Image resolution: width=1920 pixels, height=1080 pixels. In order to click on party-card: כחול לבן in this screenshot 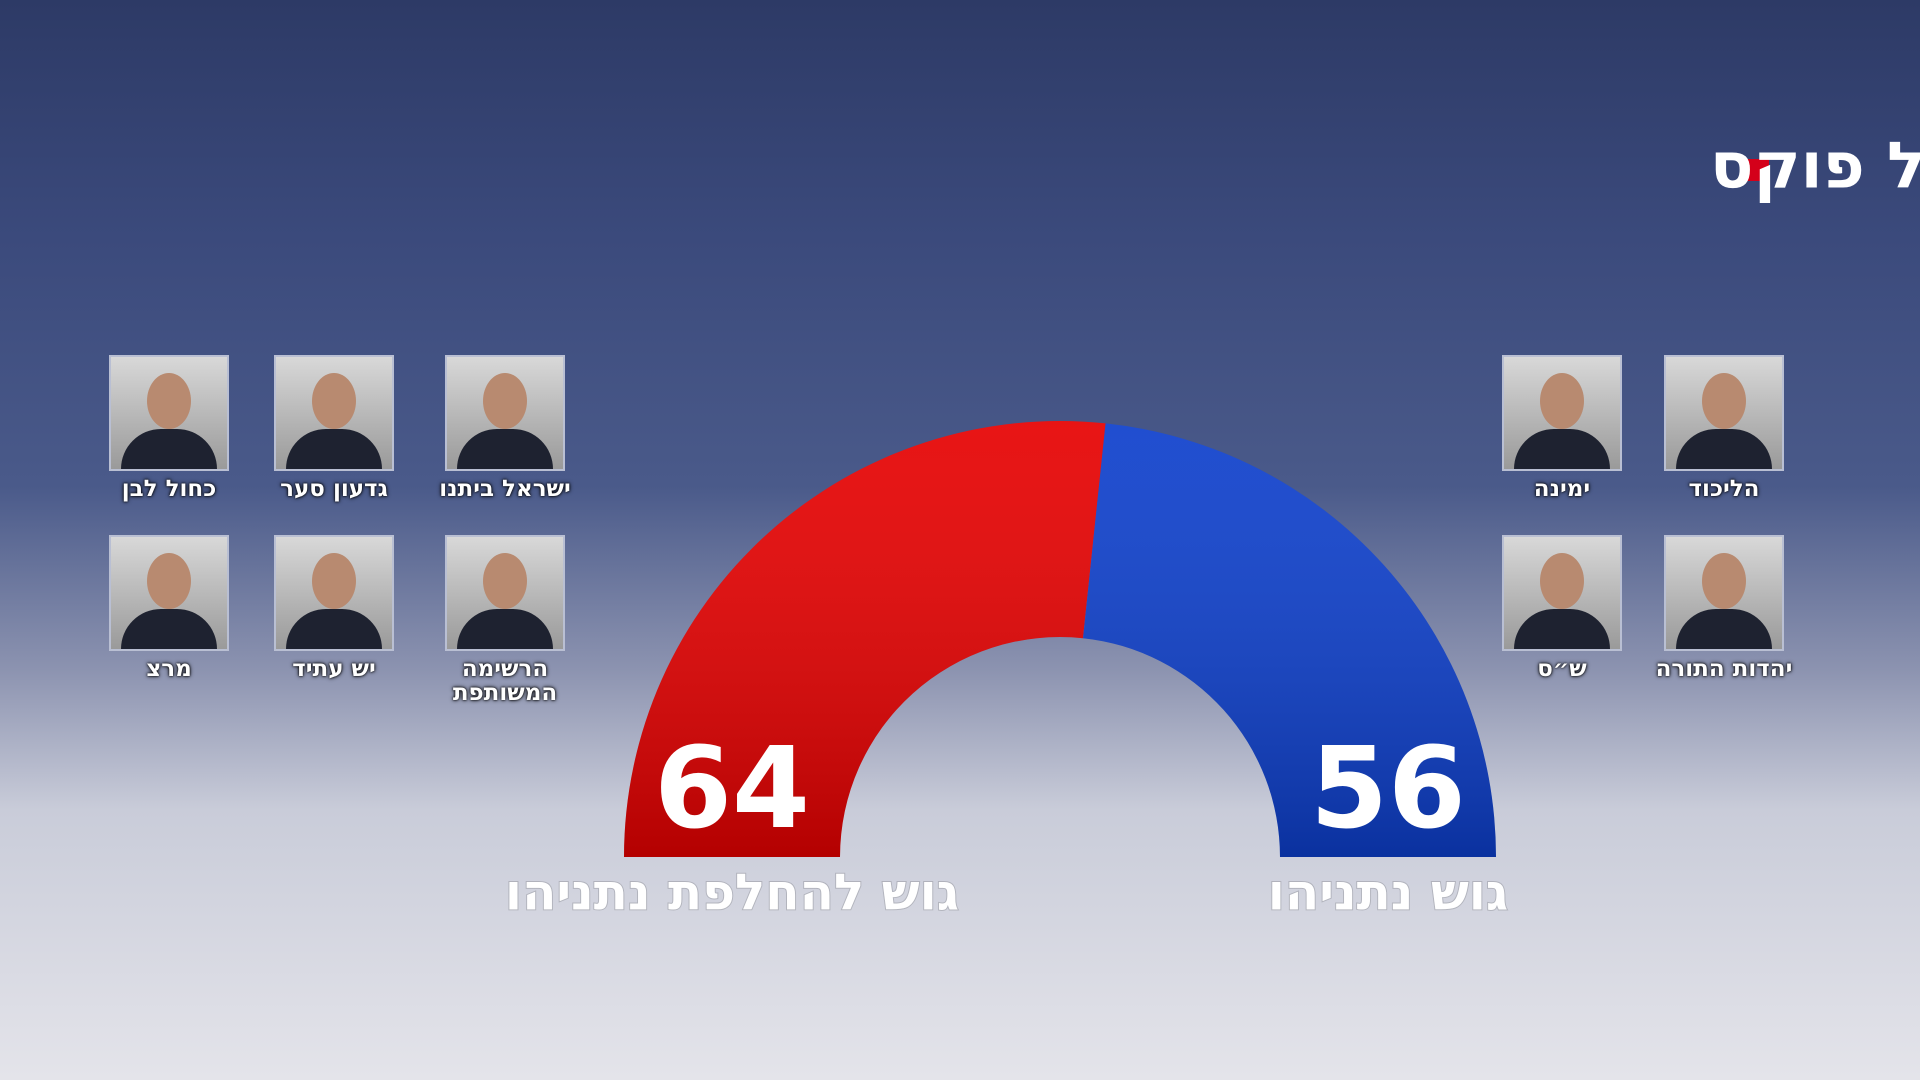, I will do `click(169, 428)`.